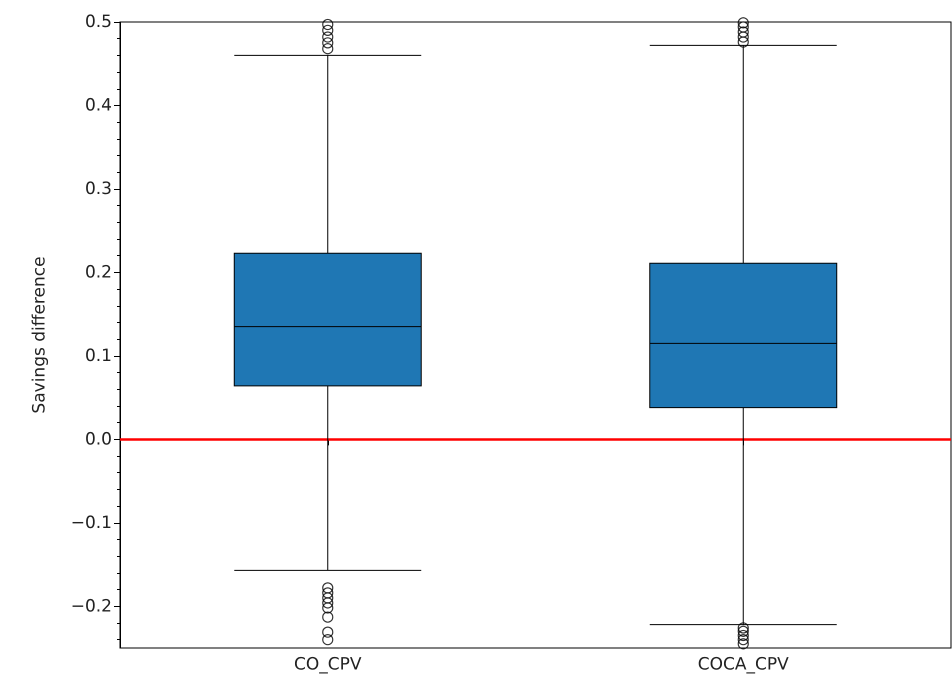 Image resolution: width=952 pixels, height=689 pixels. I want to click on y-tick-label: 0.4, so click(98, 105).